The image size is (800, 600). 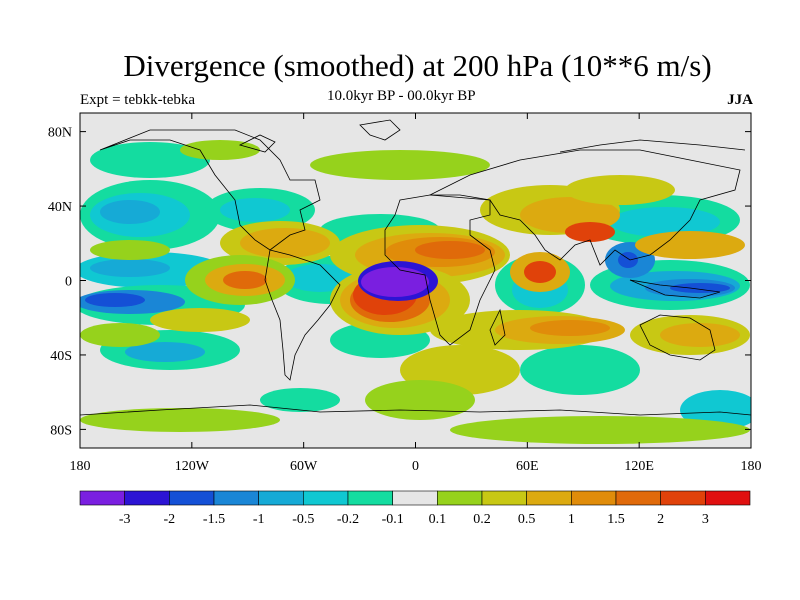 I want to click on lat-tick-label: 40S, so click(x=61, y=356).